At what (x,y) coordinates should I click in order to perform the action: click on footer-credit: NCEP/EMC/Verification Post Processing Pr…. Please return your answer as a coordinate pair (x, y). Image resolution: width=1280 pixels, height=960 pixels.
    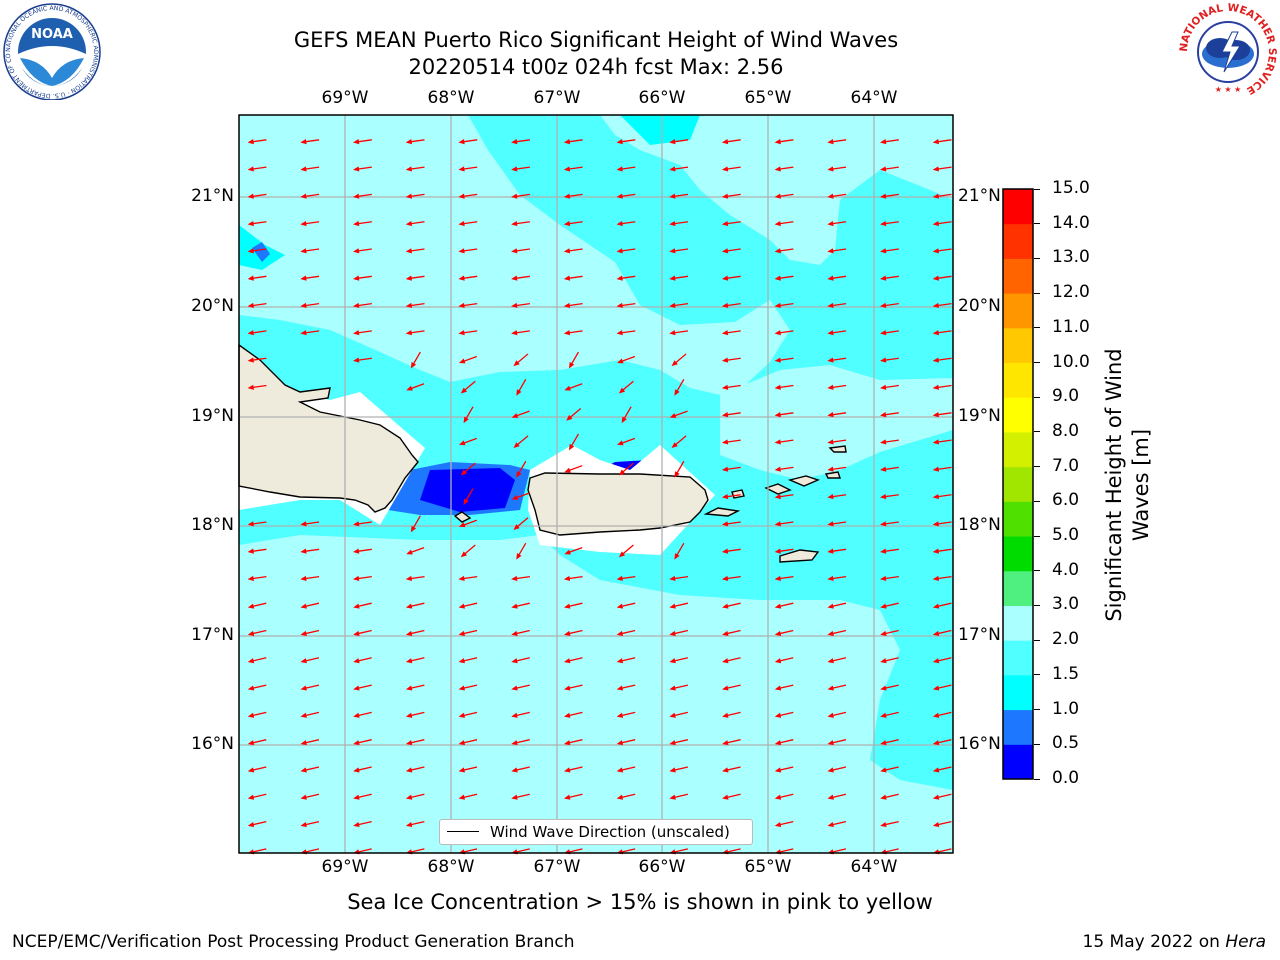
    Looking at the image, I should click on (293, 942).